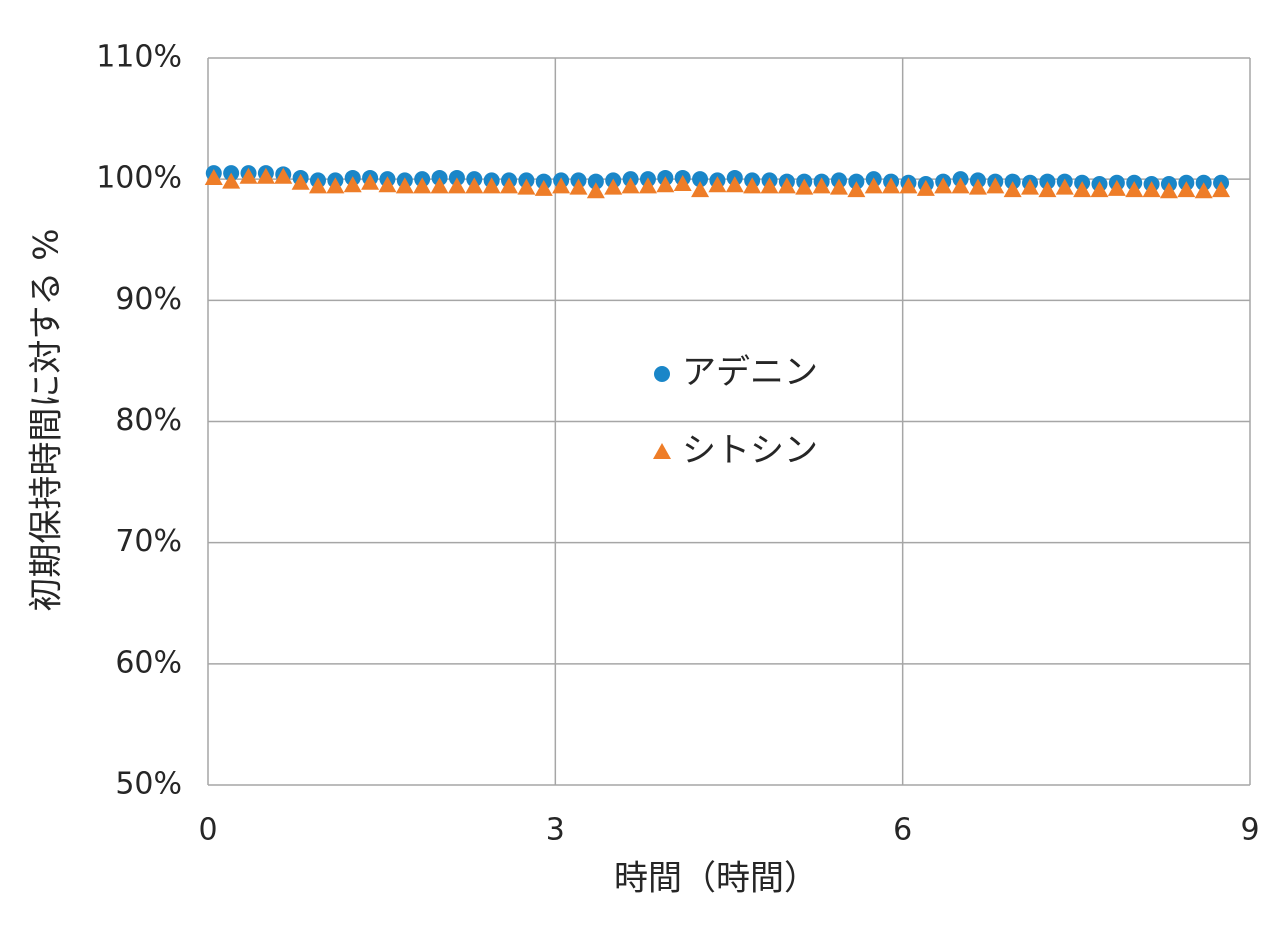 The image size is (1280, 944). What do you see at coordinates (750, 451) in the screenshot?
I see `legend-label: シトシン` at bounding box center [750, 451].